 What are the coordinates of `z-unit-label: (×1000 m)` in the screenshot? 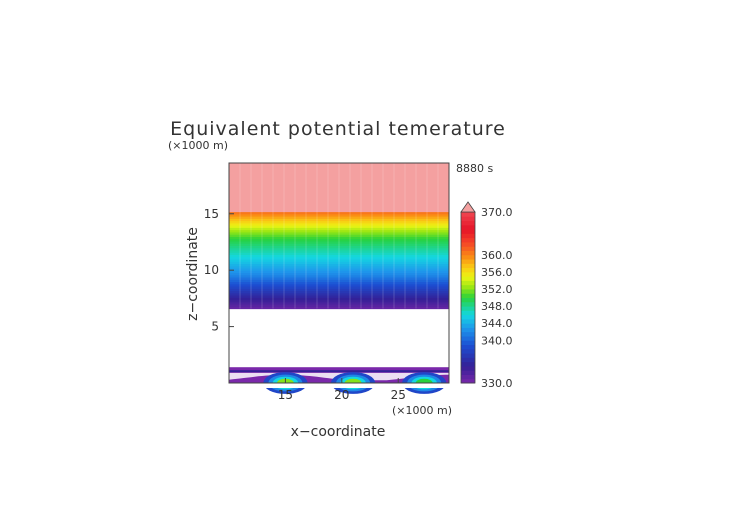 It's located at (198, 145).